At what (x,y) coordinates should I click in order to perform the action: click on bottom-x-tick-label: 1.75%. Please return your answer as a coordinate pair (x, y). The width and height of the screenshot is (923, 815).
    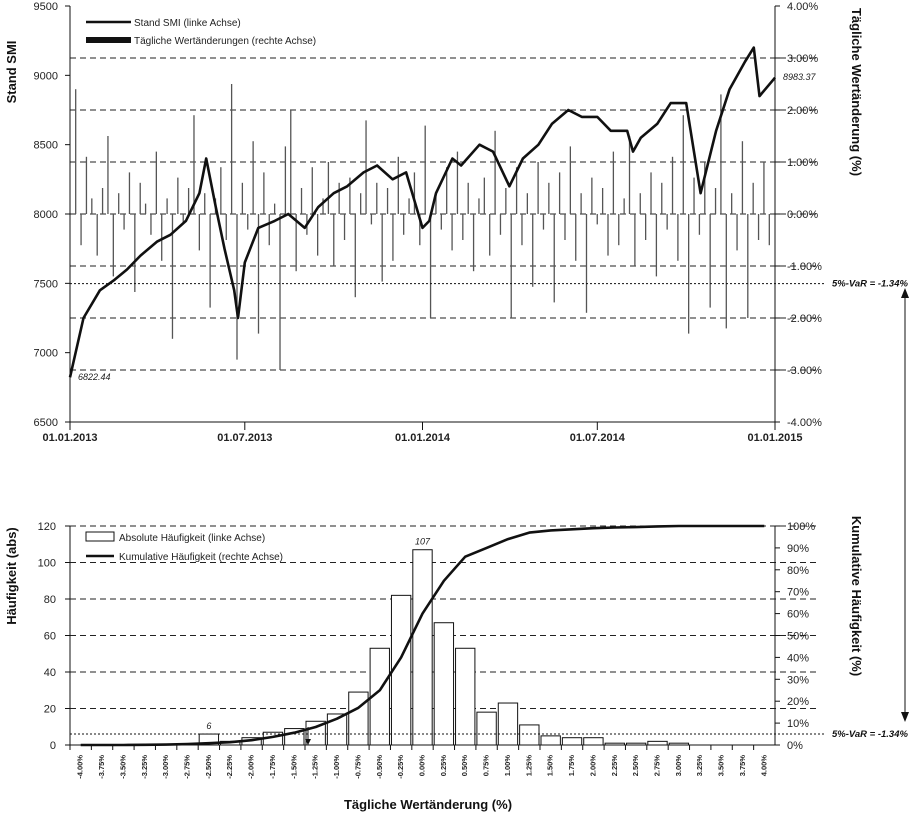
    Looking at the image, I should click on (571, 766).